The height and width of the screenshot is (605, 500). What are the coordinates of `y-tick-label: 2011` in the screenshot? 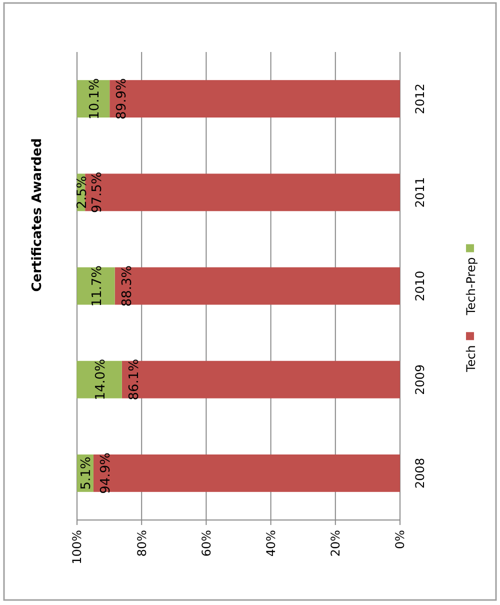 It's located at (420, 192).